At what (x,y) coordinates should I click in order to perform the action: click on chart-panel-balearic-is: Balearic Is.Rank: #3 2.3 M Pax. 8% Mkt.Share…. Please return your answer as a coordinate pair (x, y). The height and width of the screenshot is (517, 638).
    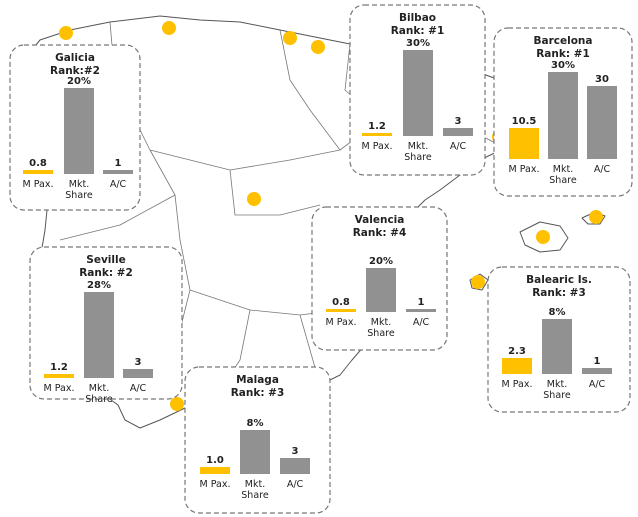
    Looking at the image, I should click on (559, 339).